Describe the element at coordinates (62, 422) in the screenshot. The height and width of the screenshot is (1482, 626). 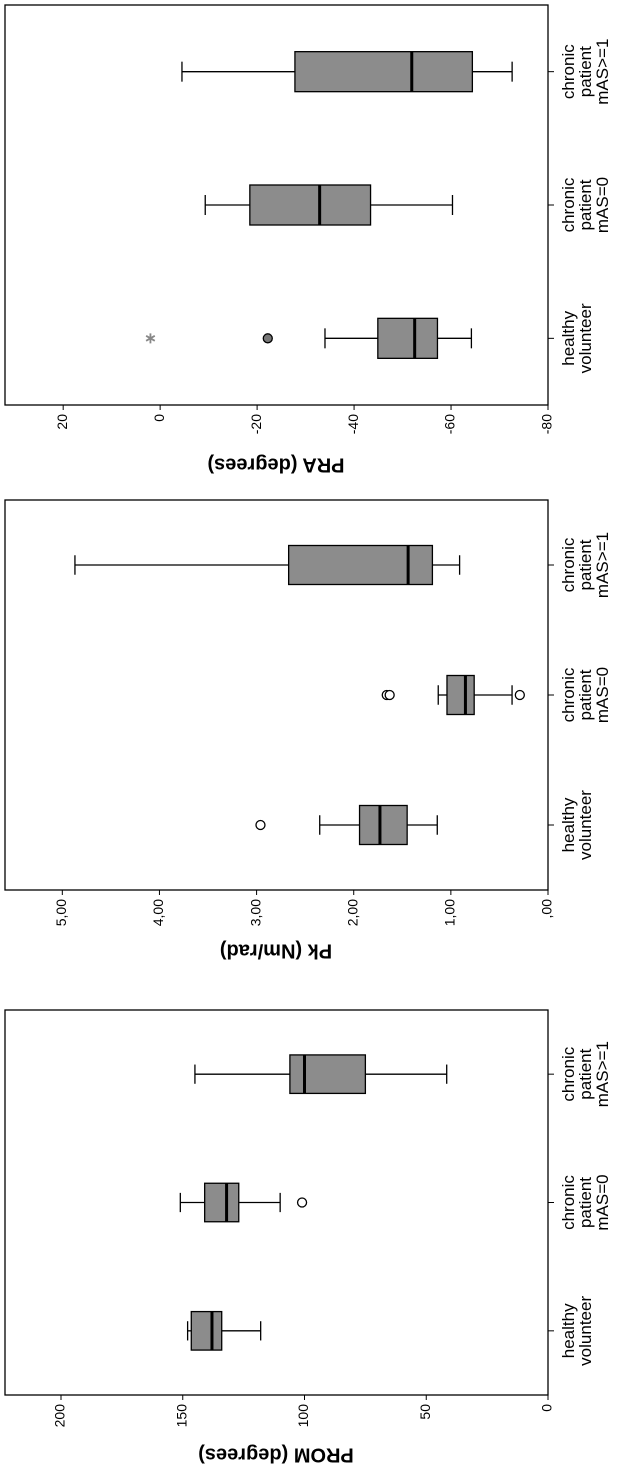
I see `y-tick-label: 20` at that location.